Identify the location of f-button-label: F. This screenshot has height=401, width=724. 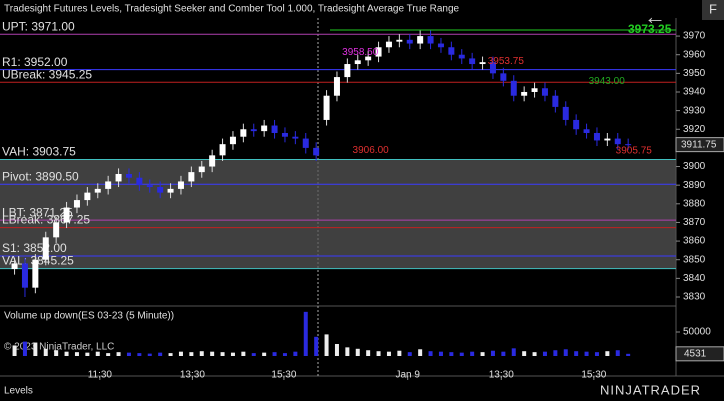
(713, 8).